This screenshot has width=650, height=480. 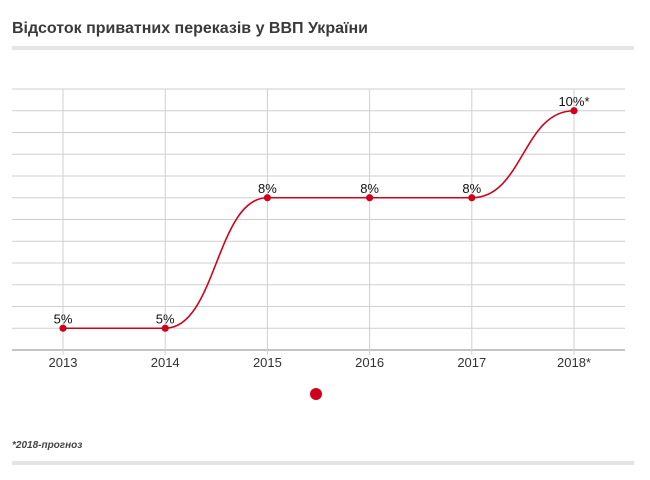 I want to click on x-tick-label: 2014, so click(x=165, y=362).